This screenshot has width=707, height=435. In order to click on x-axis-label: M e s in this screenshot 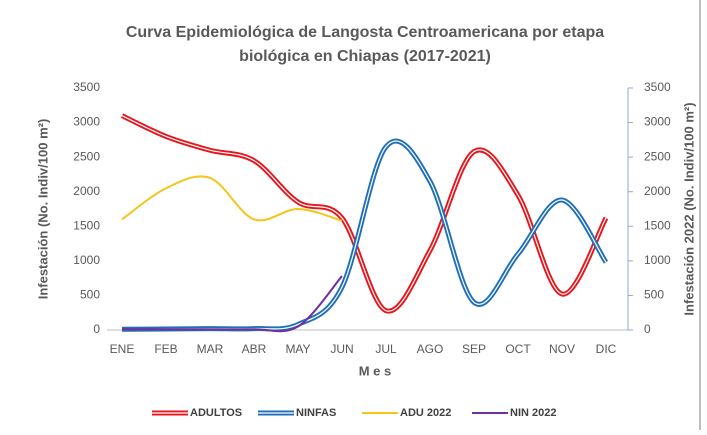, I will do `click(375, 370)`.